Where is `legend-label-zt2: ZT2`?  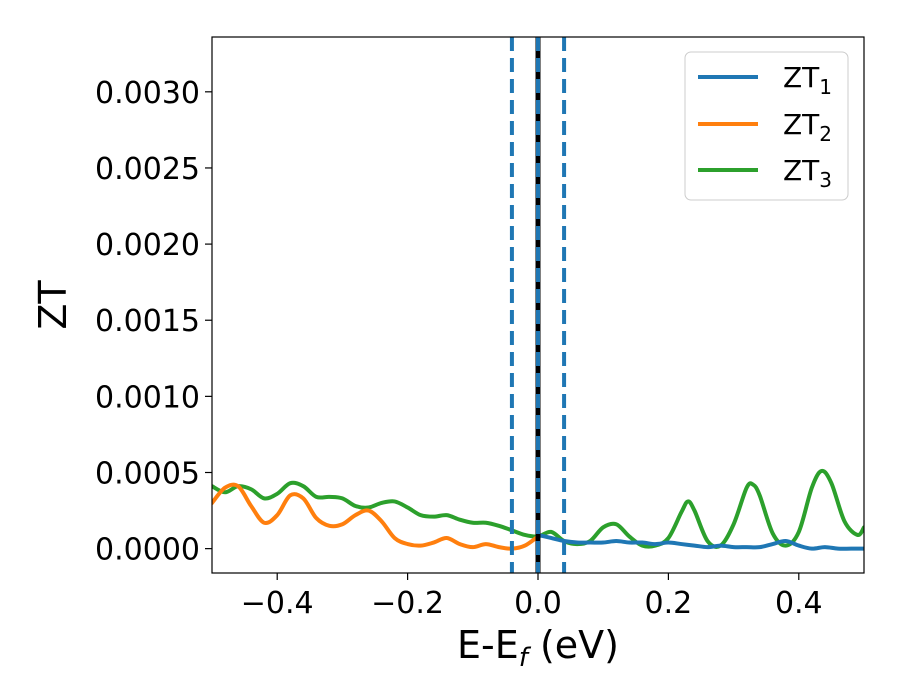 legend-label-zt2: ZT2 is located at coordinates (807, 127).